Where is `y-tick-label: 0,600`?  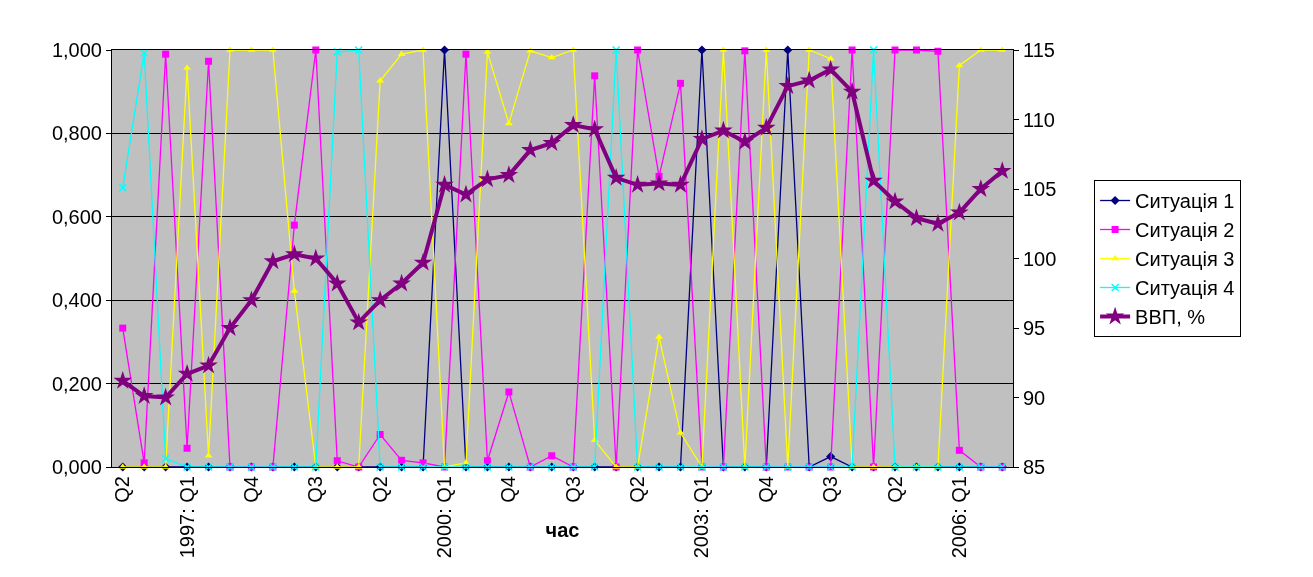
y-tick-label: 0,600 is located at coordinates (76, 216).